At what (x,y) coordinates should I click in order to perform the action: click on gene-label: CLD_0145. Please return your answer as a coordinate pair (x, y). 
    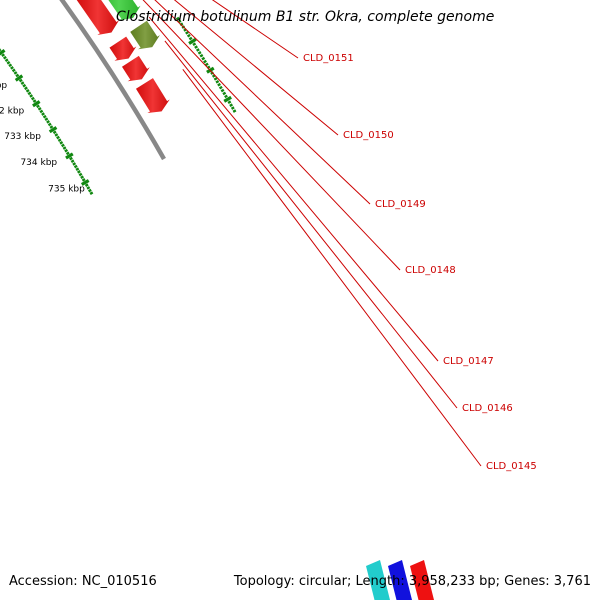
    Looking at the image, I should click on (511, 466).